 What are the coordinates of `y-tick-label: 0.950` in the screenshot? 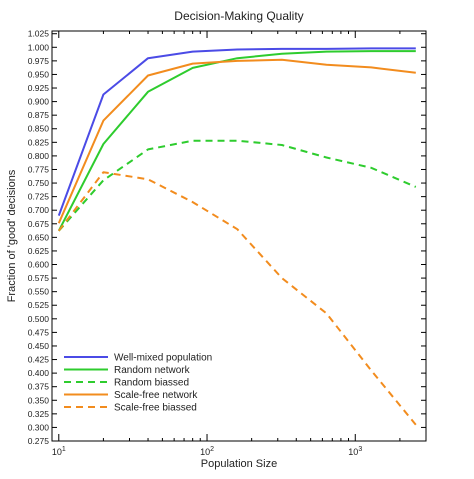 It's located at (39, 74).